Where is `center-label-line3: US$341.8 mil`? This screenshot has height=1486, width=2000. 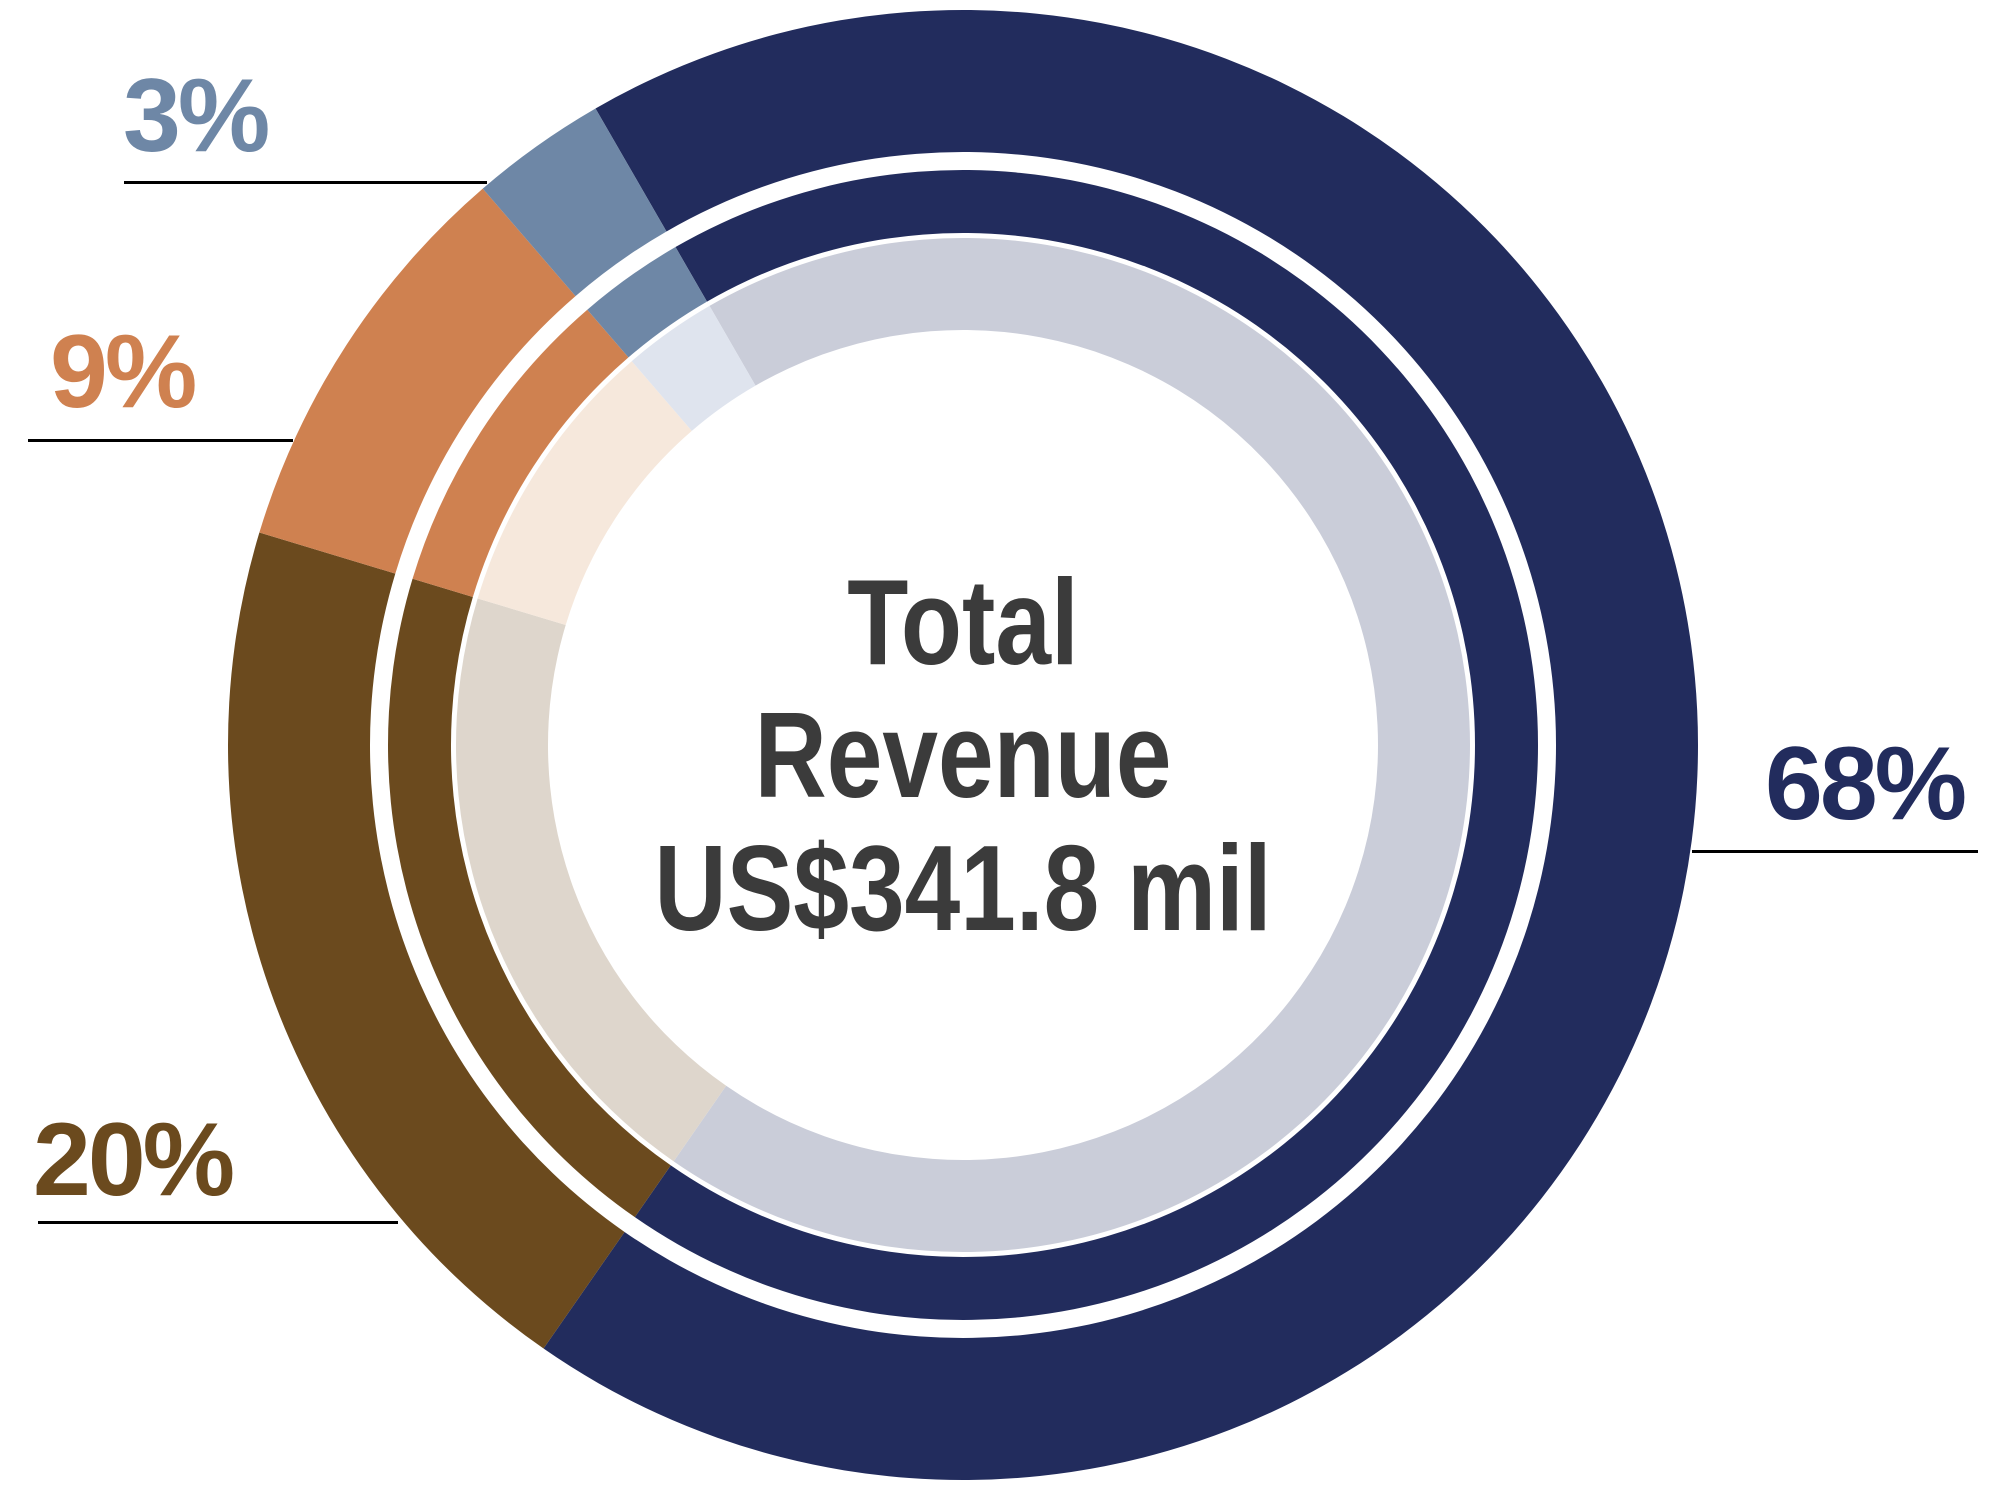
center-label-line3: US$341.8 mil is located at coordinates (963, 888).